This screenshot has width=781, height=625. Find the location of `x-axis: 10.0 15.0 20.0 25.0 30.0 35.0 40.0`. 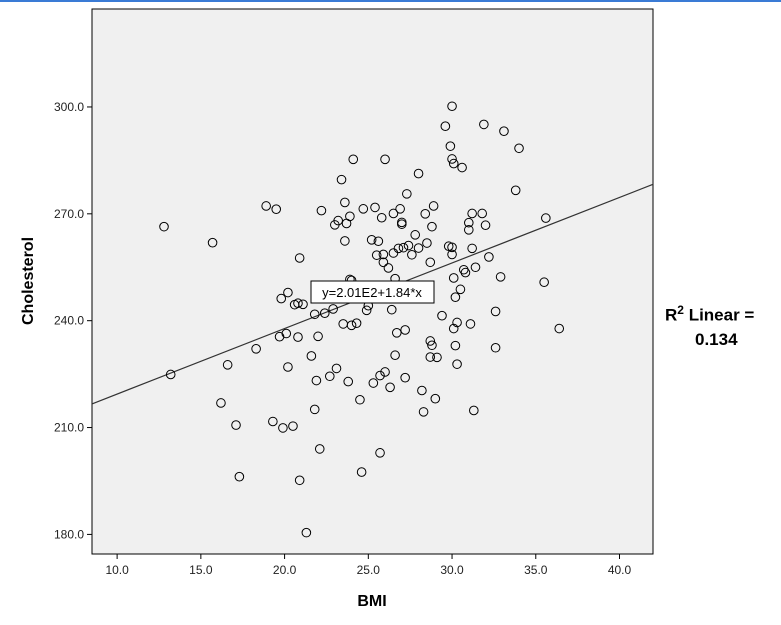

x-axis: 10.0 15.0 20.0 25.0 30.0 35.0 40.0 is located at coordinates (368, 565).